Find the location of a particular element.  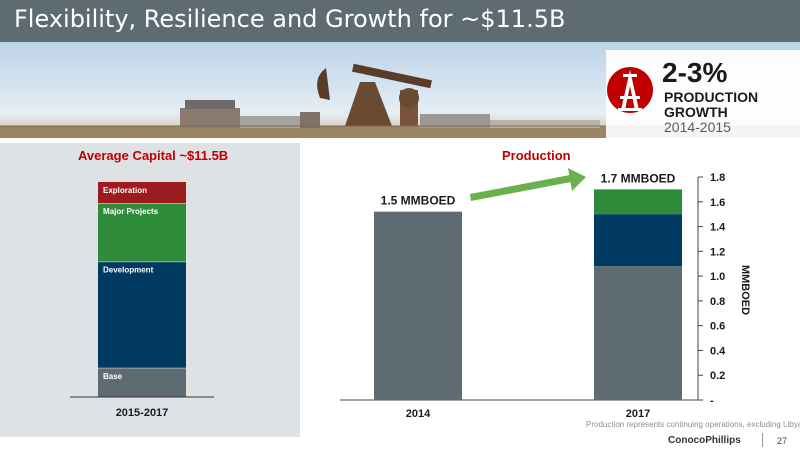

capital-x-tick-label: 2015-2017 is located at coordinates (142, 413).